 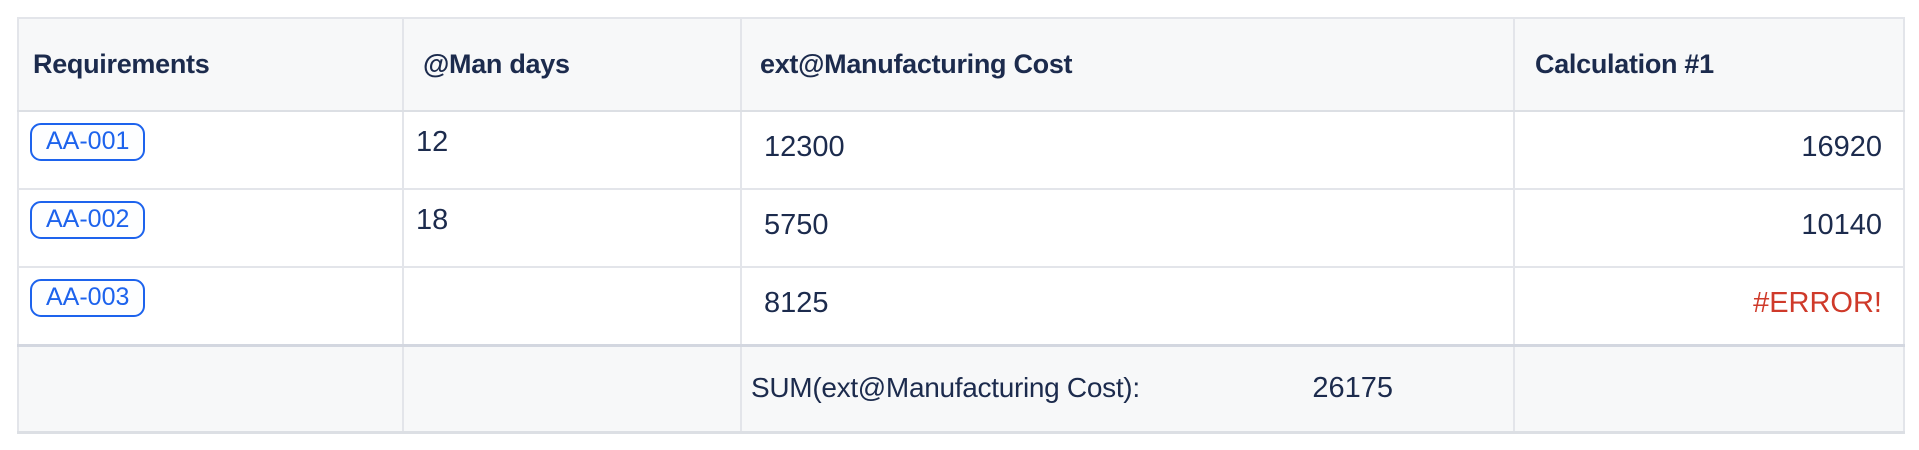 I want to click on calculation-error-cell: #ERROR!, so click(x=1709, y=306).